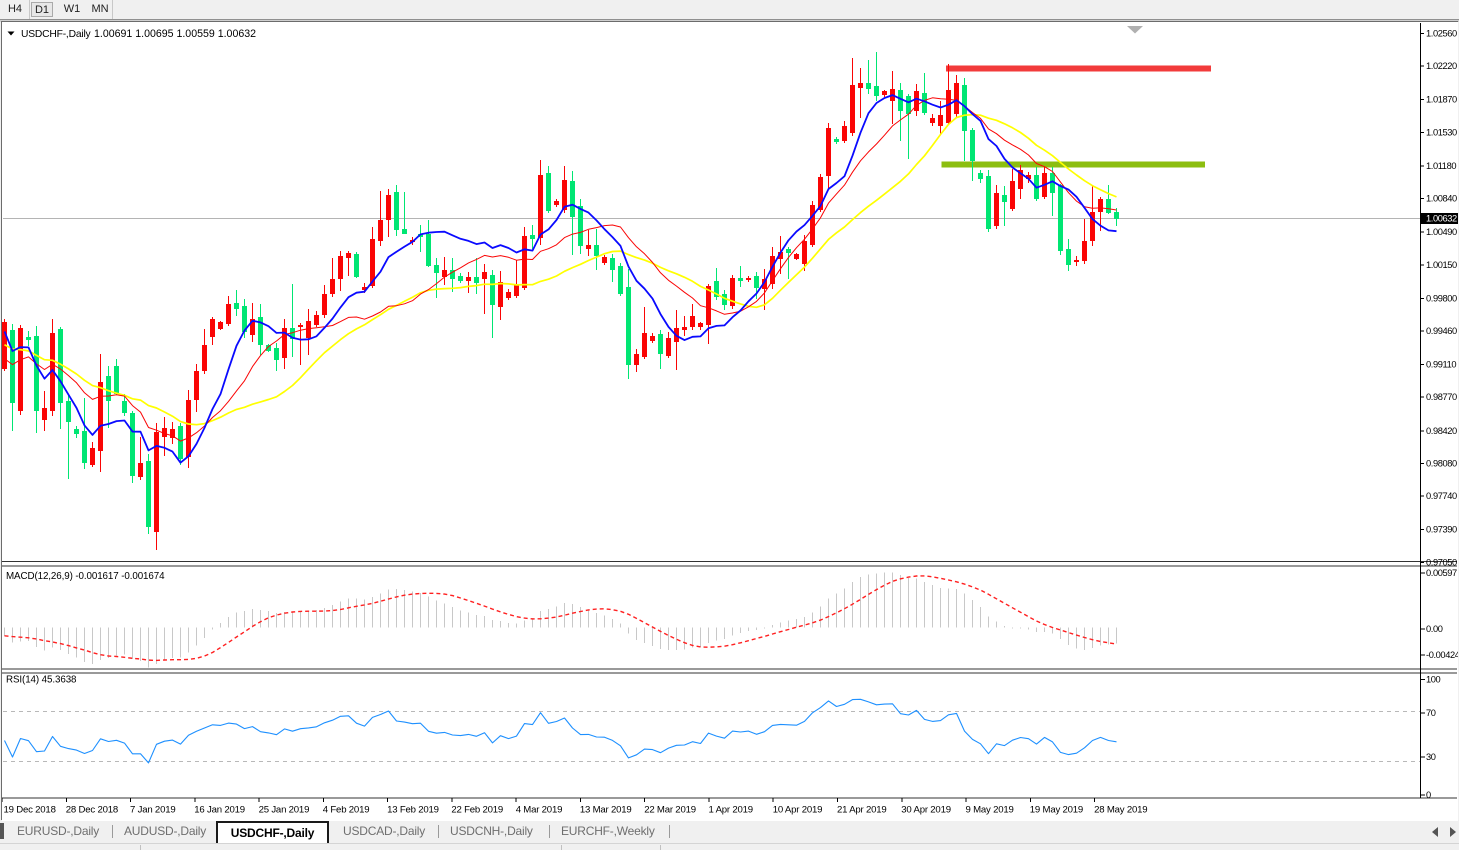 The width and height of the screenshot is (1459, 850). I want to click on svg-text: 19 May 2019, so click(1056, 810).